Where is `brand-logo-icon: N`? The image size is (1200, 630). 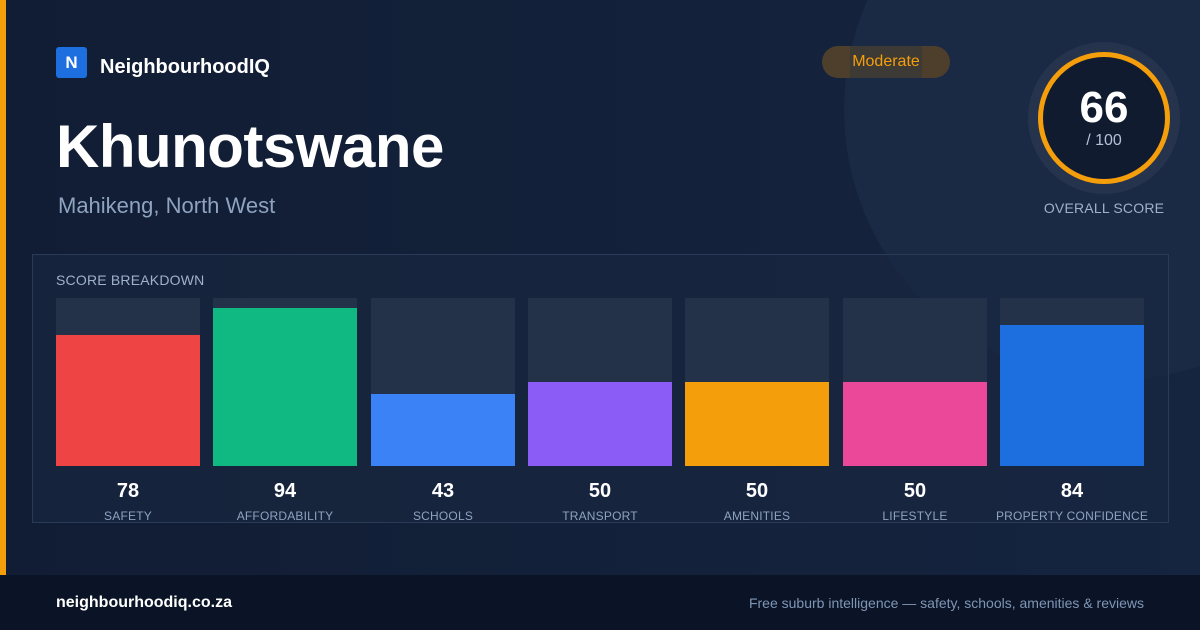 brand-logo-icon: N is located at coordinates (71, 62).